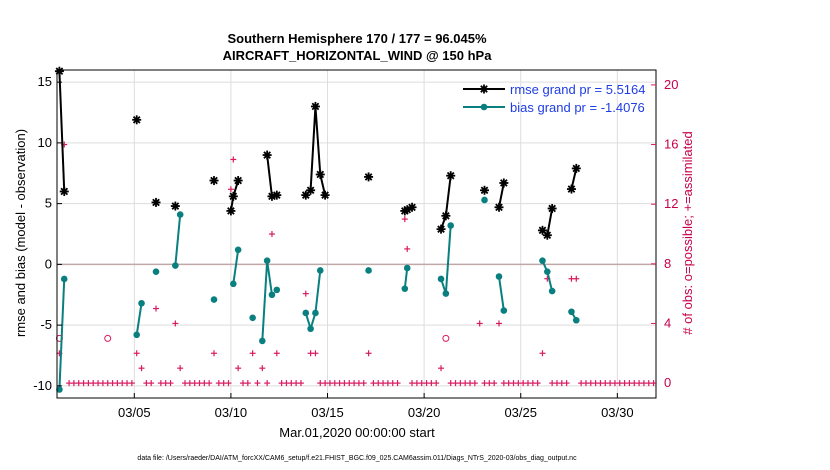 This screenshot has width=830, height=470. What do you see at coordinates (20, 233) in the screenshot?
I see `y-axis-label: rmse and bias (model - observation)` at bounding box center [20, 233].